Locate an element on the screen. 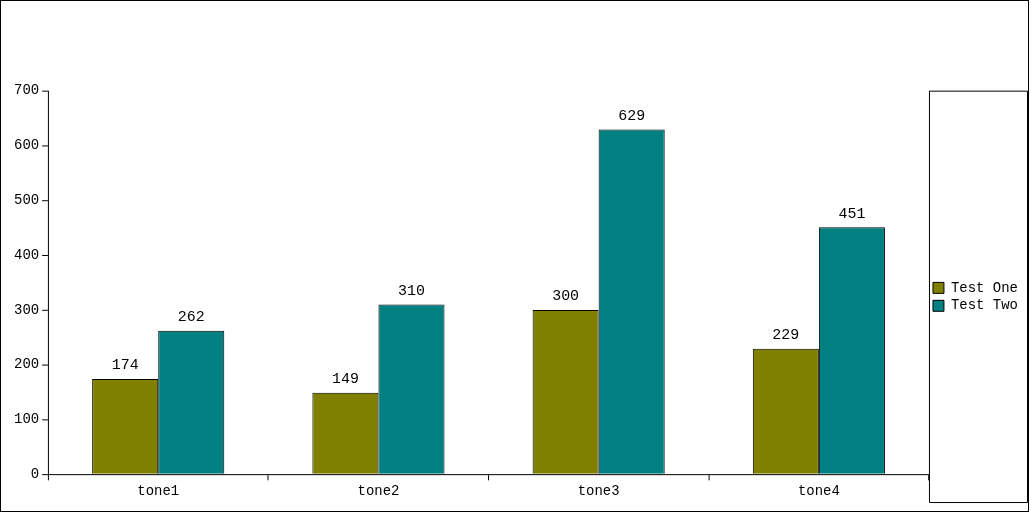 The width and height of the screenshot is (1031, 514). data-label: 451 is located at coordinates (852, 213).